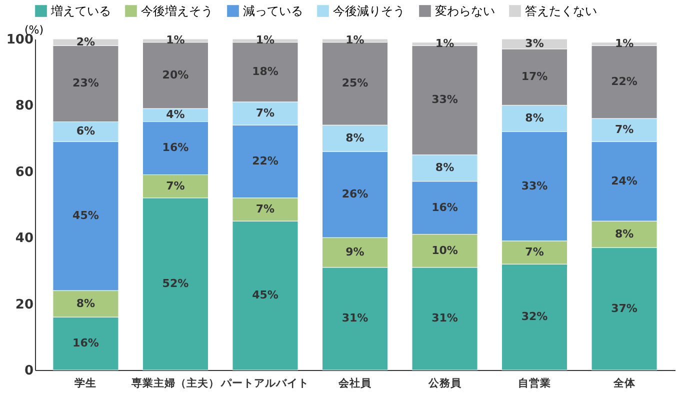 This screenshot has height=394, width=680. I want to click on y-tick-label: 40, so click(24, 238).